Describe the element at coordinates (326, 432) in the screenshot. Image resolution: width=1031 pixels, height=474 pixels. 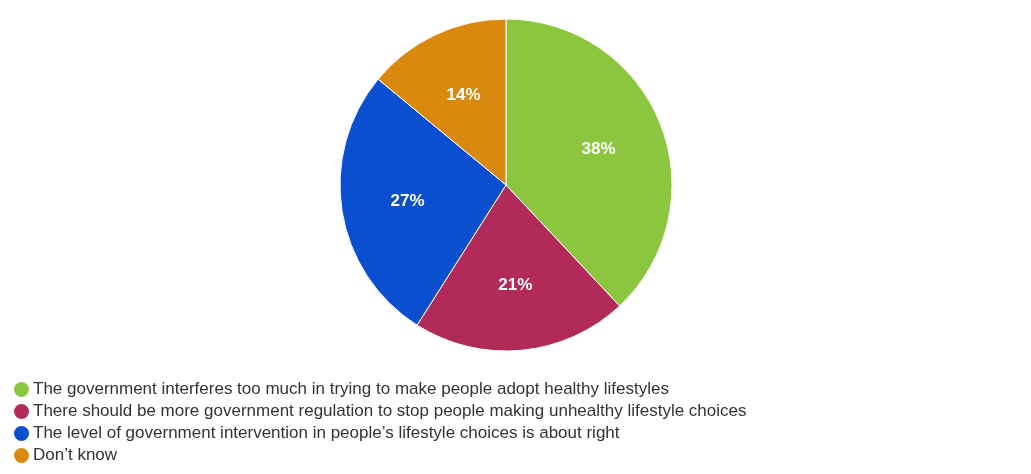
I see `legend-label: The level of government intervention in people’s lifestyle choices is about right` at that location.